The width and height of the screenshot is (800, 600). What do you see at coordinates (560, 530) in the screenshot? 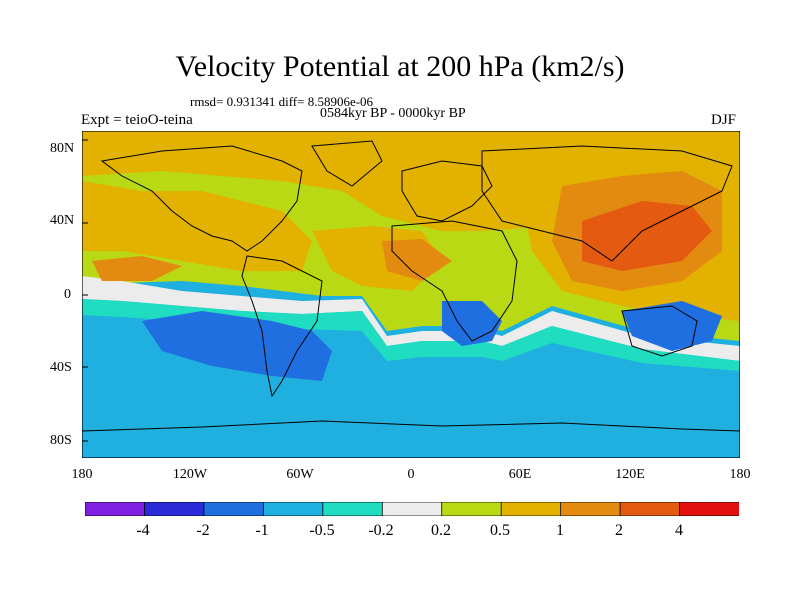
I see `colorbar-label: 1` at bounding box center [560, 530].